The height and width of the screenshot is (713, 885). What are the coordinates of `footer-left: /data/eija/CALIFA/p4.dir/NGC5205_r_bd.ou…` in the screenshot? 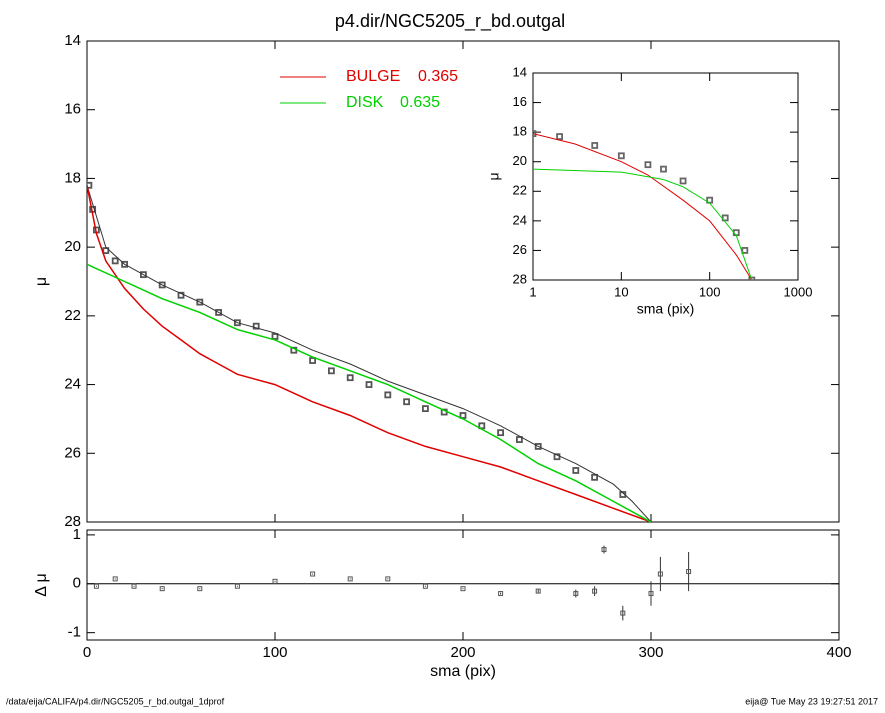 It's located at (115, 701).